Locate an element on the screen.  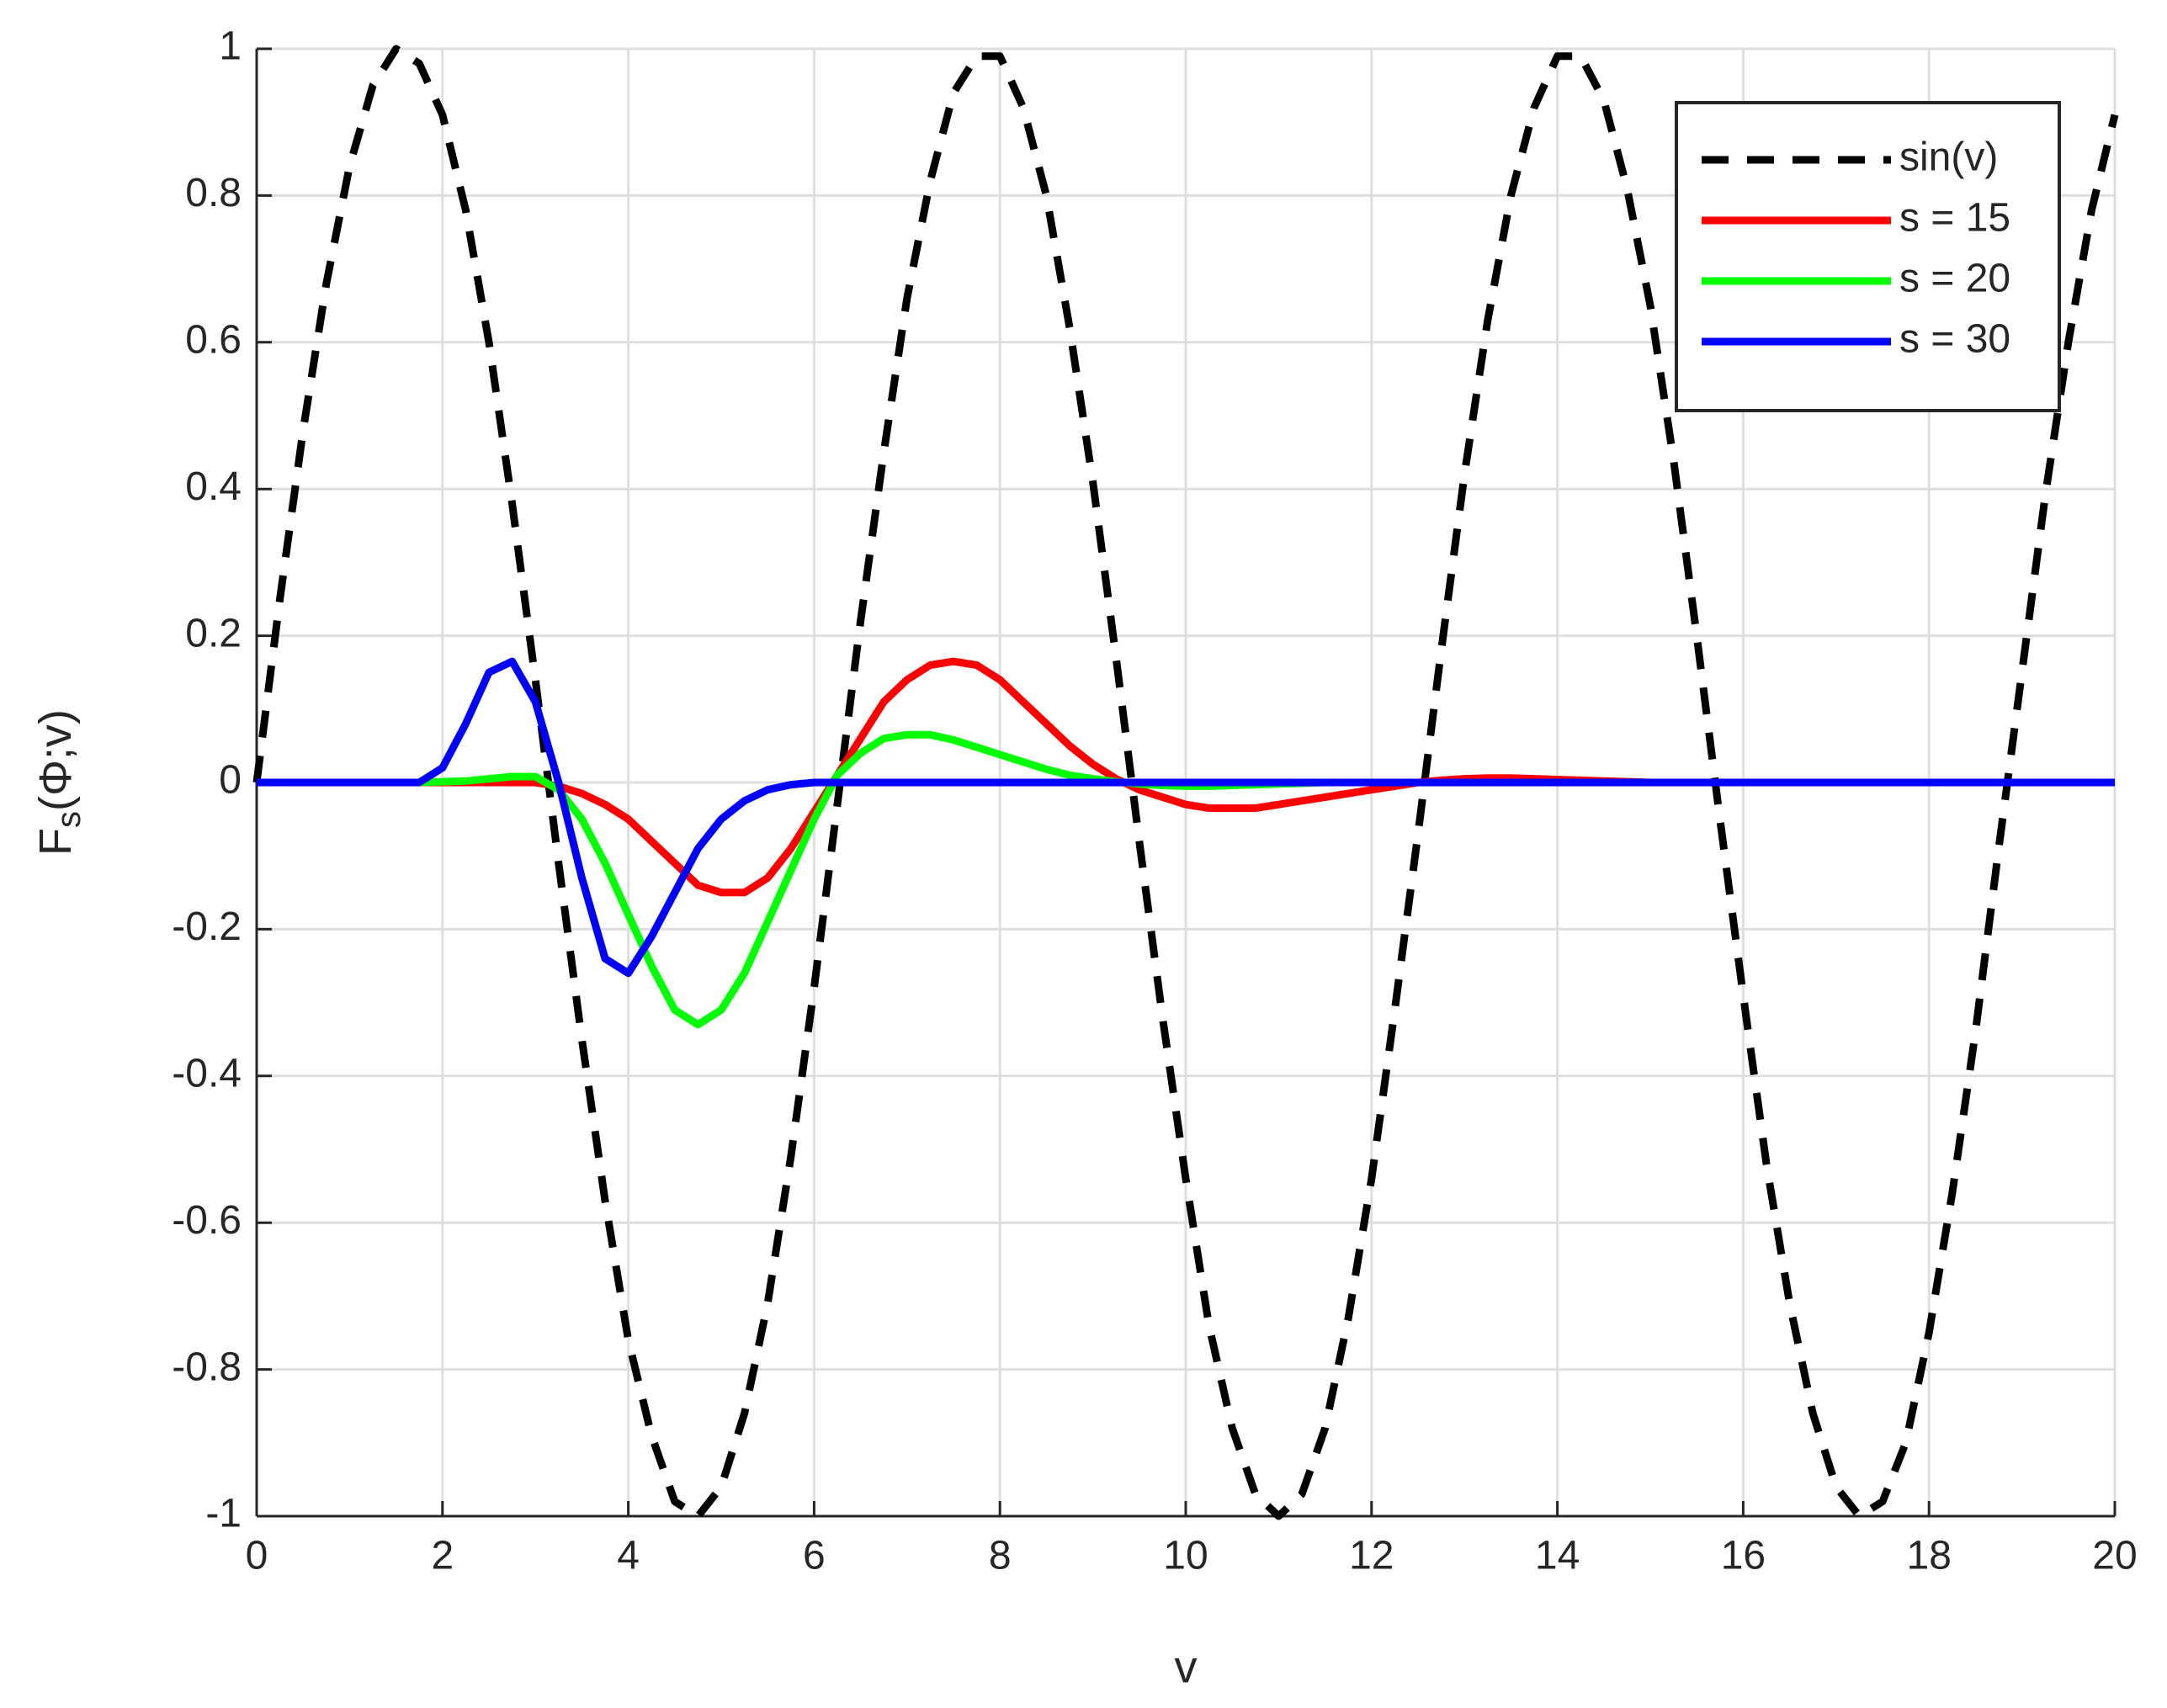
y-tick-label: -1 is located at coordinates (223, 1514).